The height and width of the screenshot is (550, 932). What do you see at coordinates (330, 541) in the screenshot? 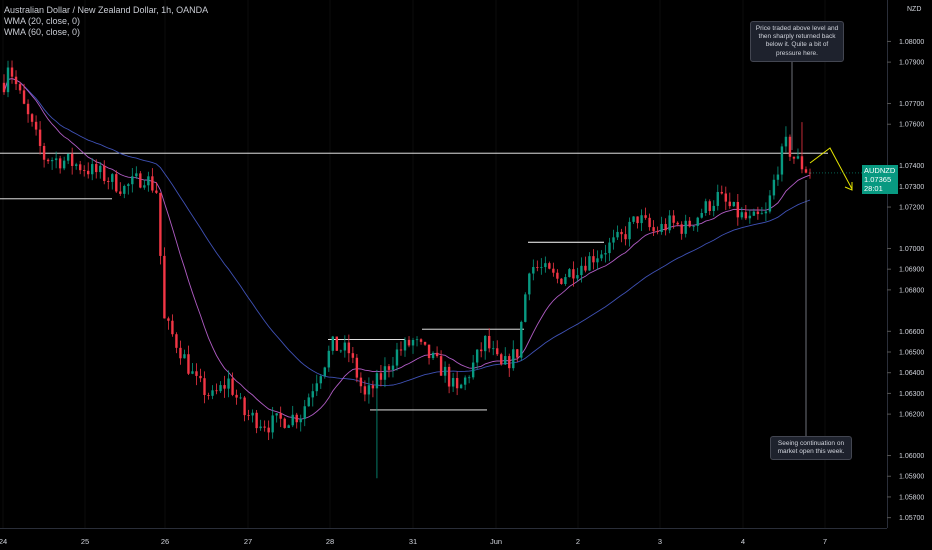
I see `time-tick-label: 28` at bounding box center [330, 541].